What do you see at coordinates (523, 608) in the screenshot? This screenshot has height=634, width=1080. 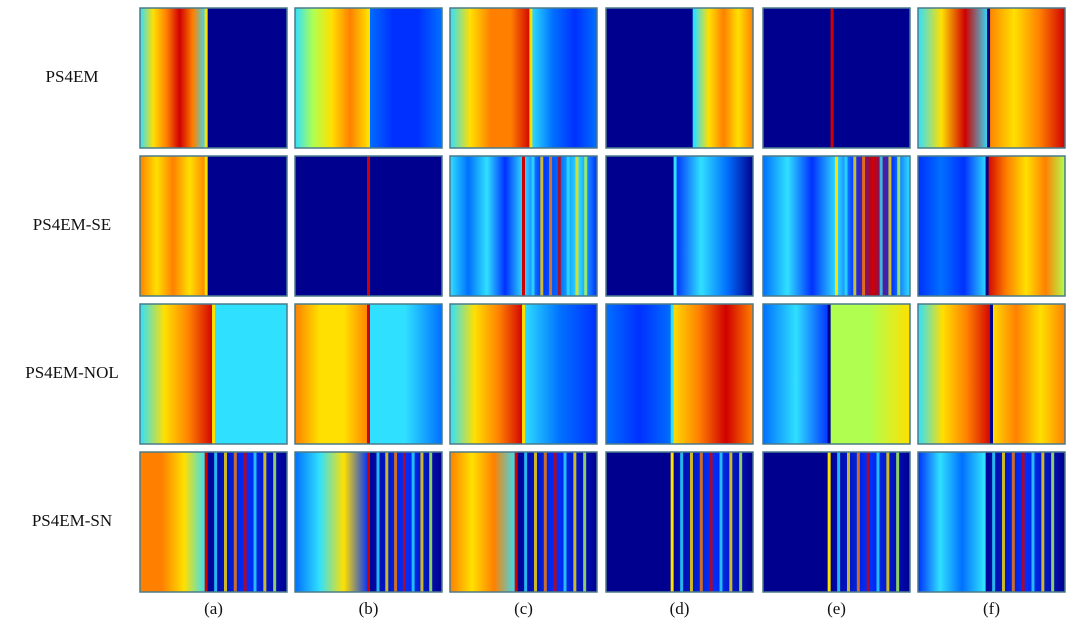 I see `column-label: (c)` at bounding box center [523, 608].